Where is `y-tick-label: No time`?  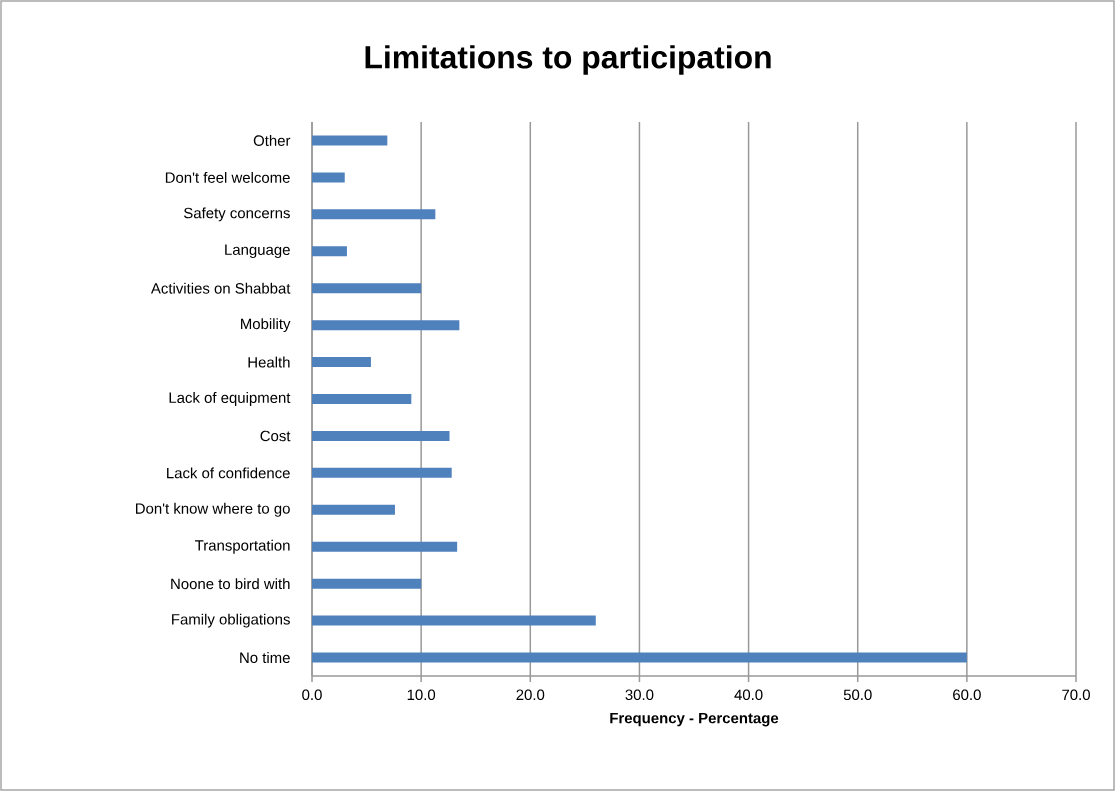
y-tick-label: No time is located at coordinates (265, 658).